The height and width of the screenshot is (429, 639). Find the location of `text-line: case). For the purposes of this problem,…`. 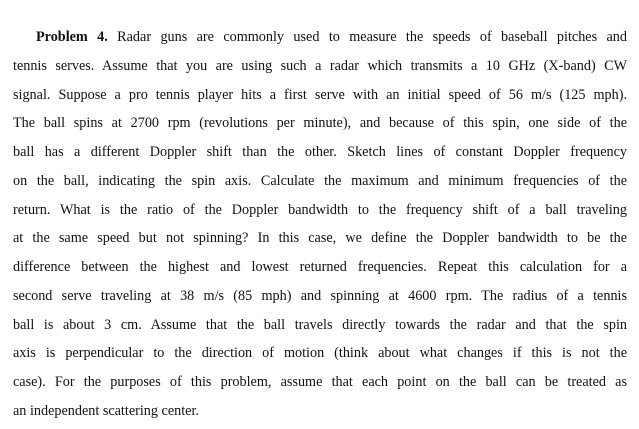

text-line: case). For the purposes of this problem,… is located at coordinates (320, 382).